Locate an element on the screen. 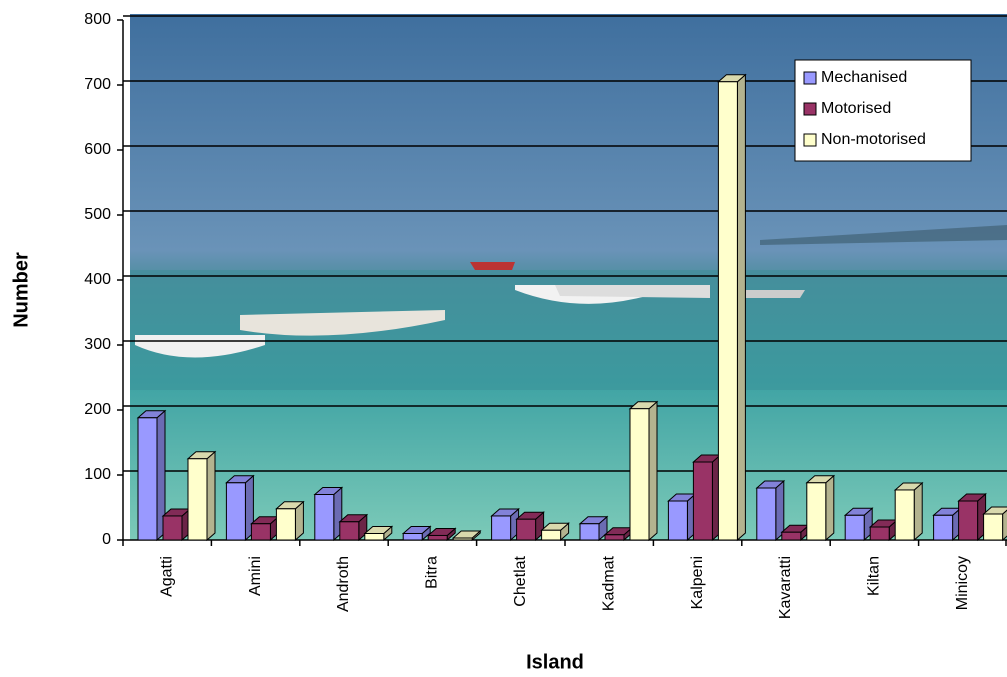 The height and width of the screenshot is (677, 1007). x-tick-label: Bitra is located at coordinates (432, 572).